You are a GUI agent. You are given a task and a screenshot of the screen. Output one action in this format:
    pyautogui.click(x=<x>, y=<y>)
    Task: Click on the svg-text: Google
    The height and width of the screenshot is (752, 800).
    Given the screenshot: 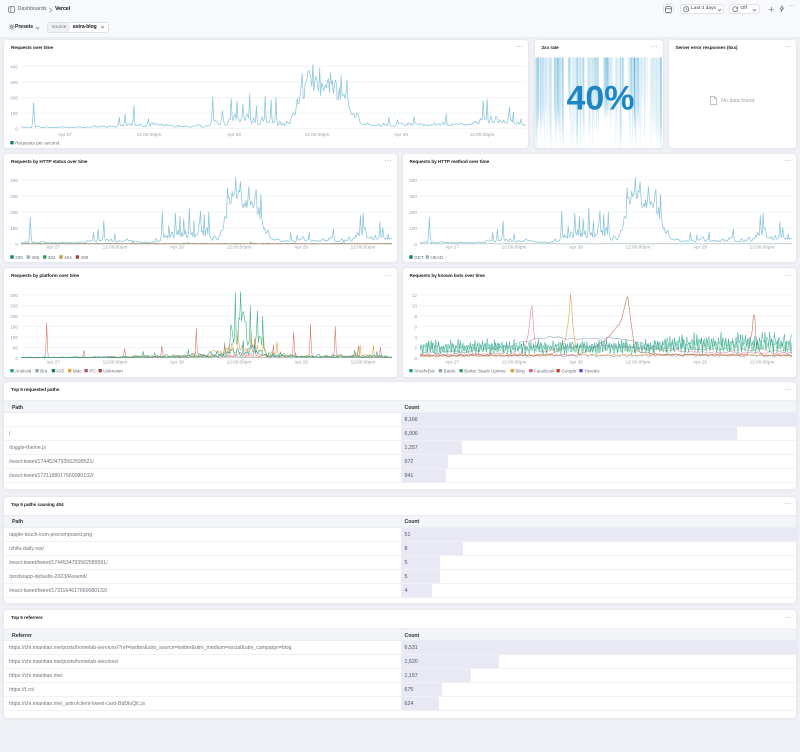 What is the action you would take?
    pyautogui.click(x=569, y=371)
    